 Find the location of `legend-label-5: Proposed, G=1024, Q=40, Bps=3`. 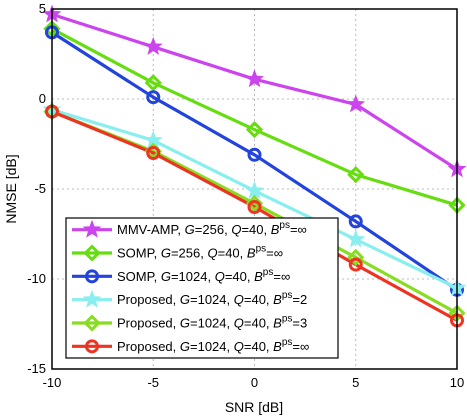

legend-label-5: Proposed, G=1024, Q=40, Bps=3 is located at coordinates (212, 322).